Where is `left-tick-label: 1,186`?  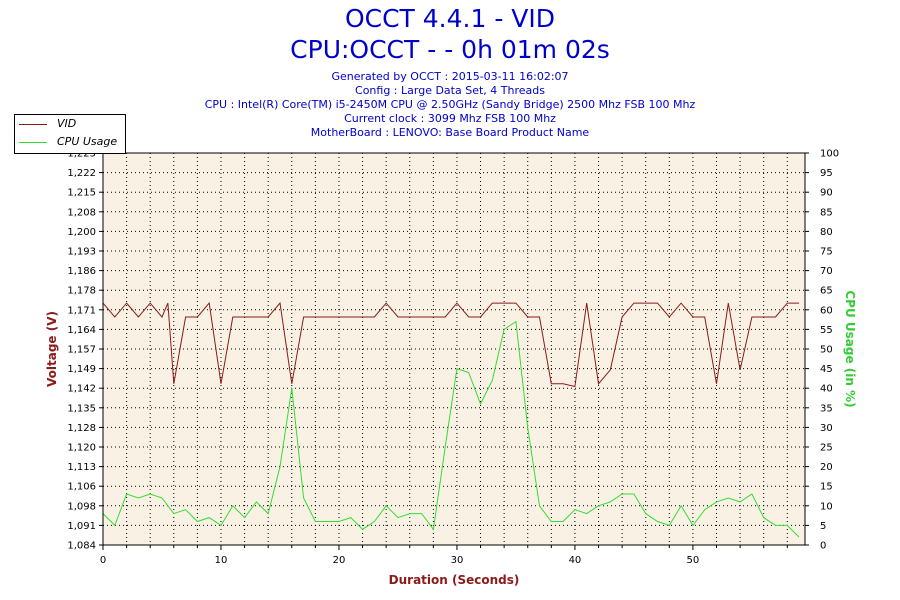 left-tick-label: 1,186 is located at coordinates (81, 271).